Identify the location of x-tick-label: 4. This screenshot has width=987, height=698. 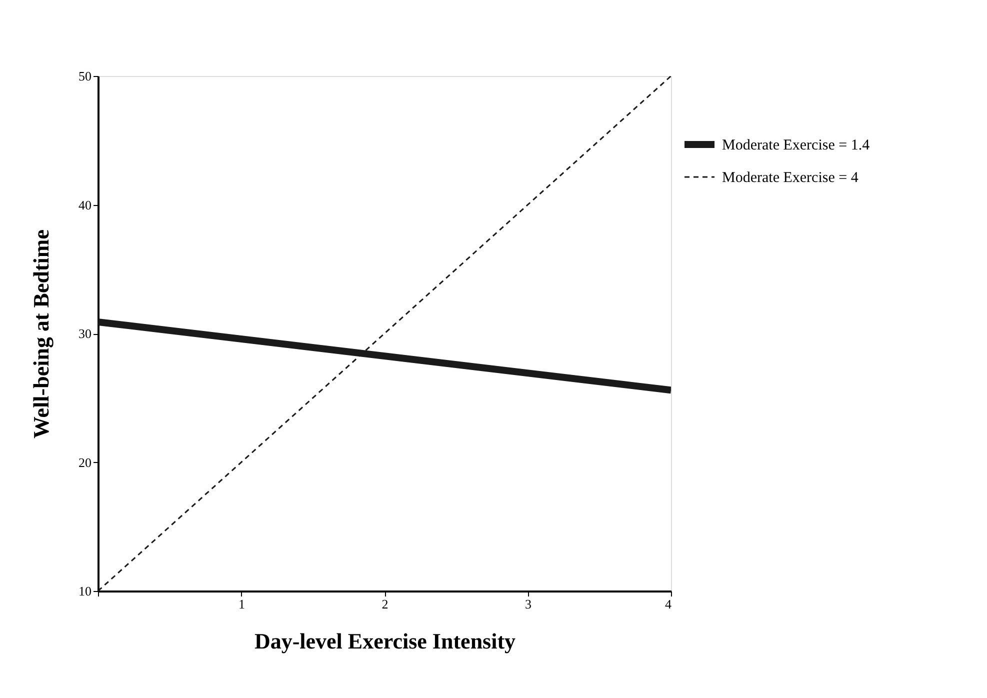
(668, 604).